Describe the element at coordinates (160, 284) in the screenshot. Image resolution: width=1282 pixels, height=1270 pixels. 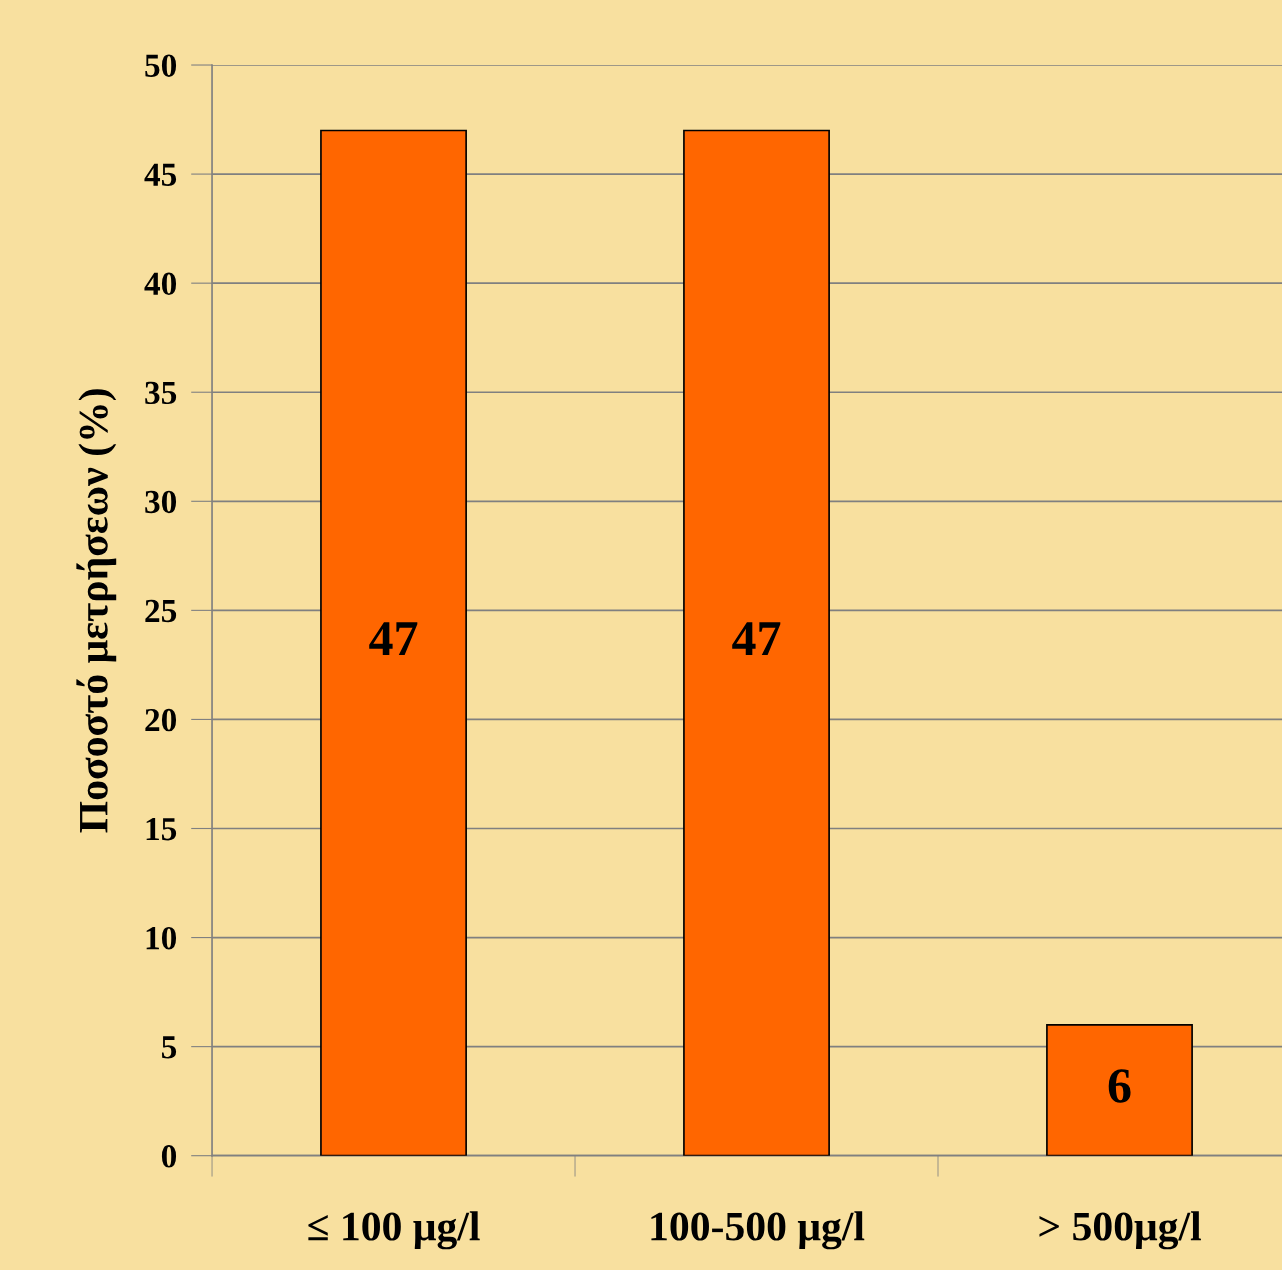
I see `y-tick-label: 40` at that location.